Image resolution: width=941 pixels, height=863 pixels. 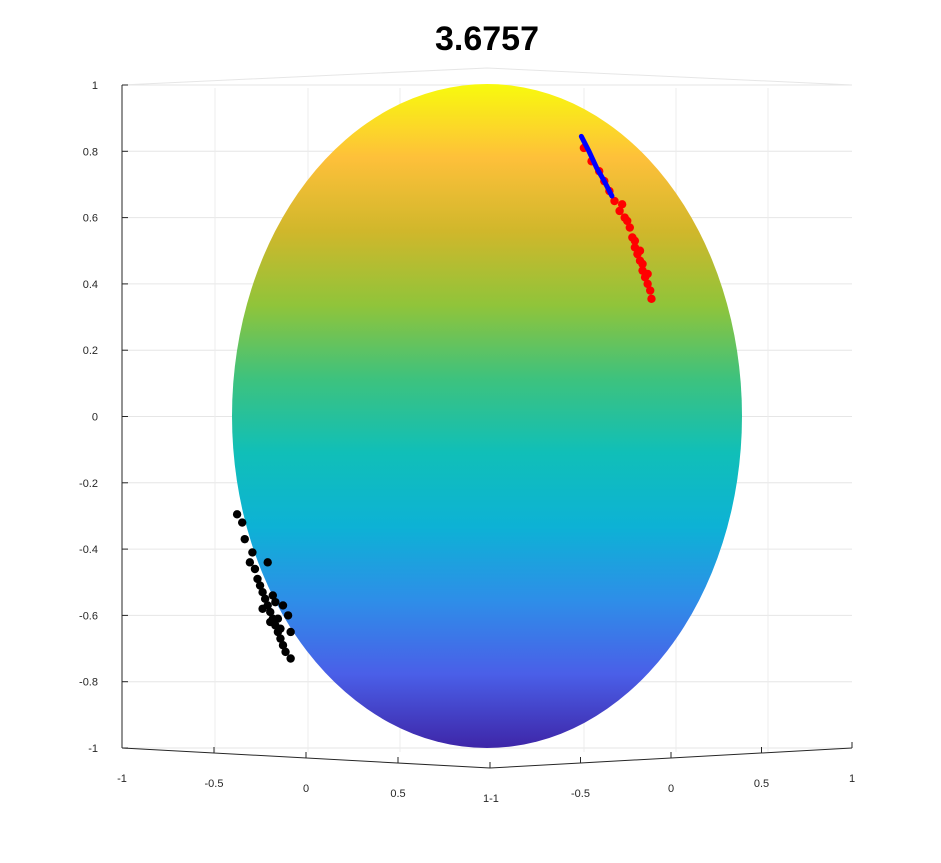 What do you see at coordinates (90, 285) in the screenshot?
I see `z-tick-label: 0.4` at bounding box center [90, 285].